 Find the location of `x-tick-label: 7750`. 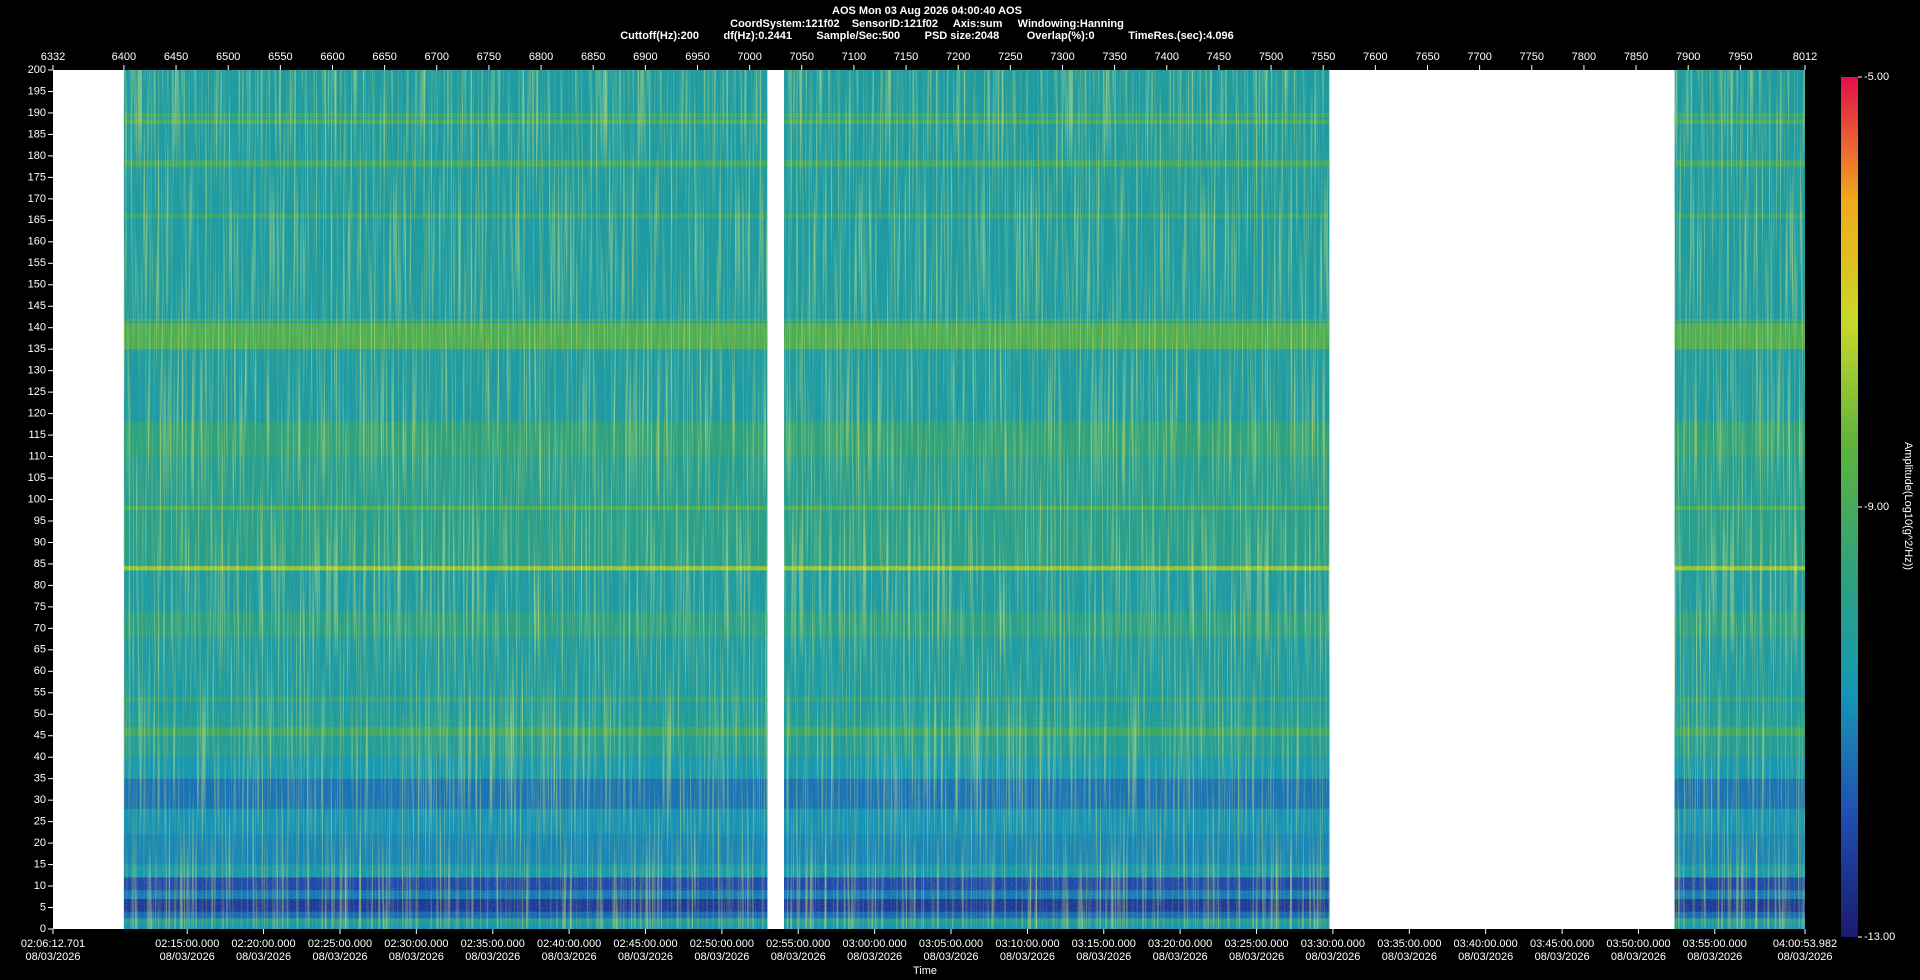

x-tick-label: 7750 is located at coordinates (1532, 57).